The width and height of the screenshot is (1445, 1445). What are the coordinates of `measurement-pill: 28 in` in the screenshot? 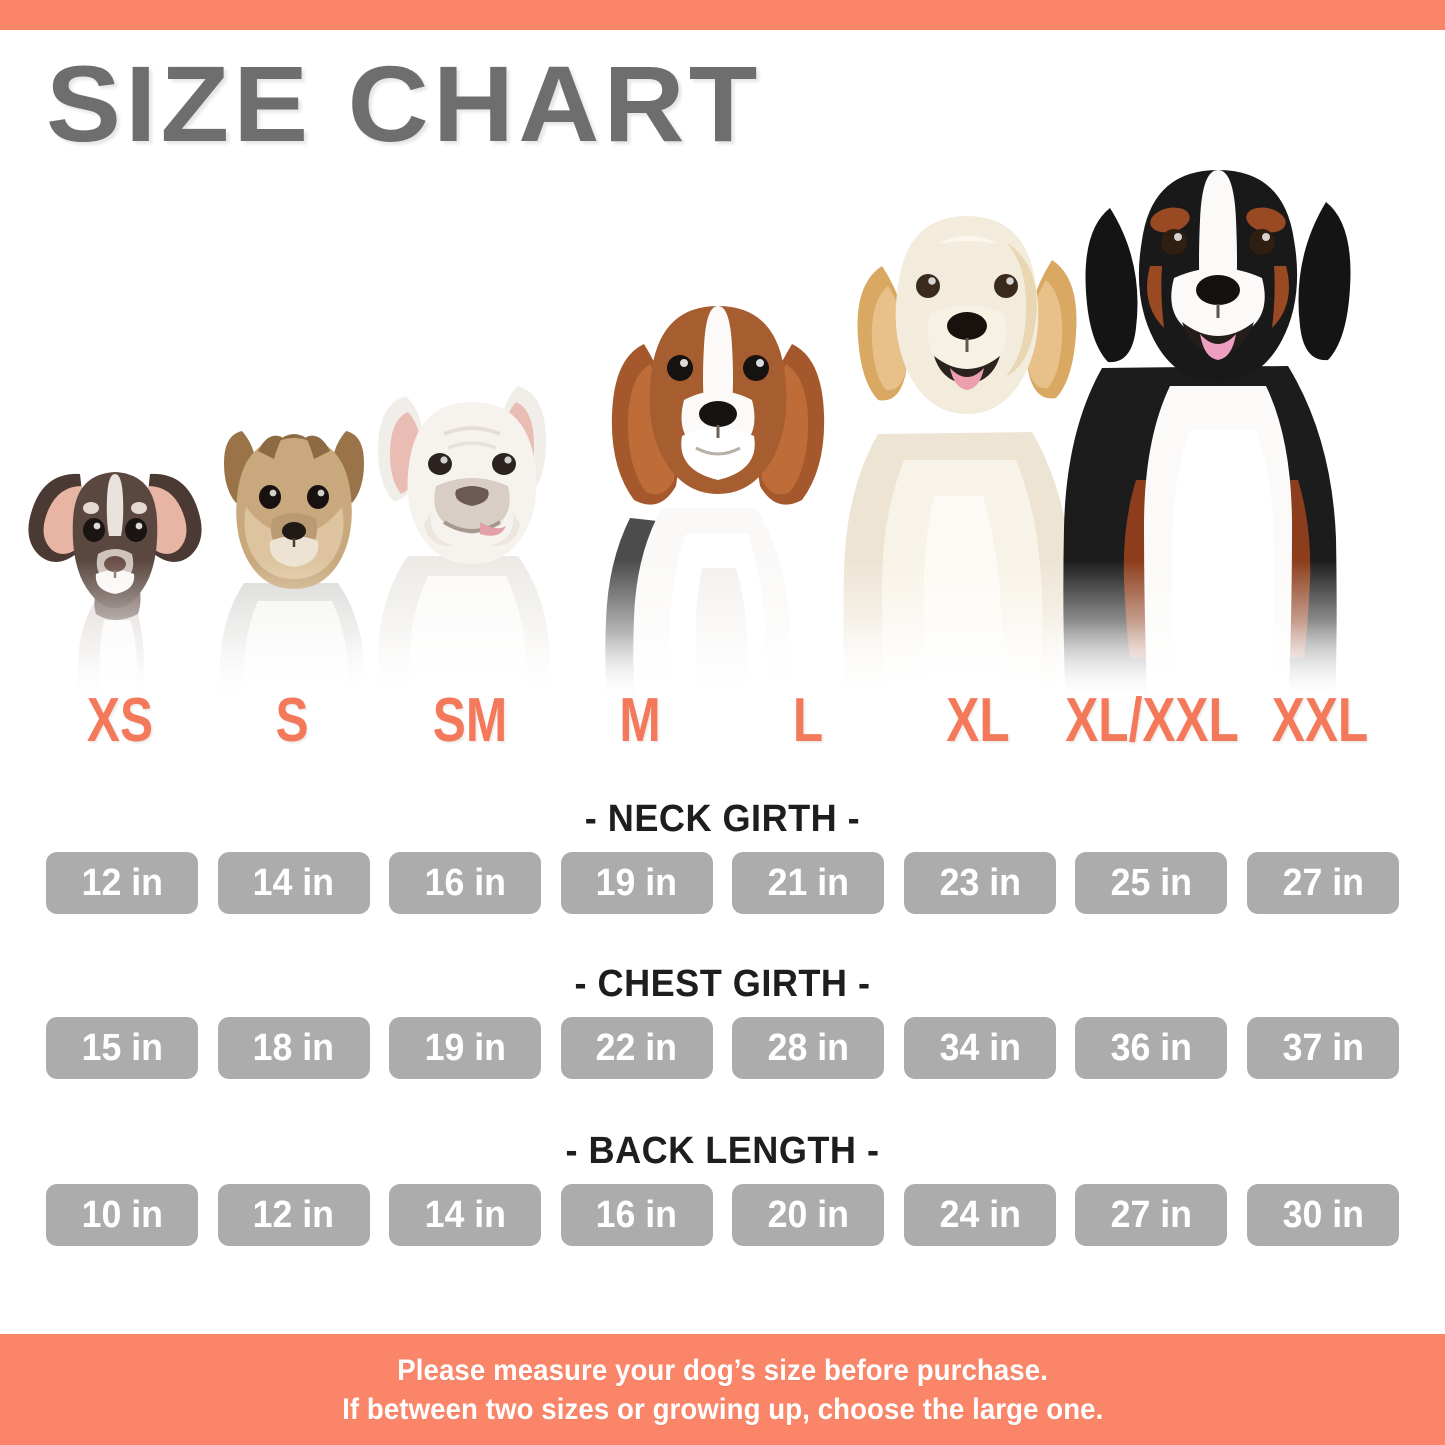 It's located at (808, 1048).